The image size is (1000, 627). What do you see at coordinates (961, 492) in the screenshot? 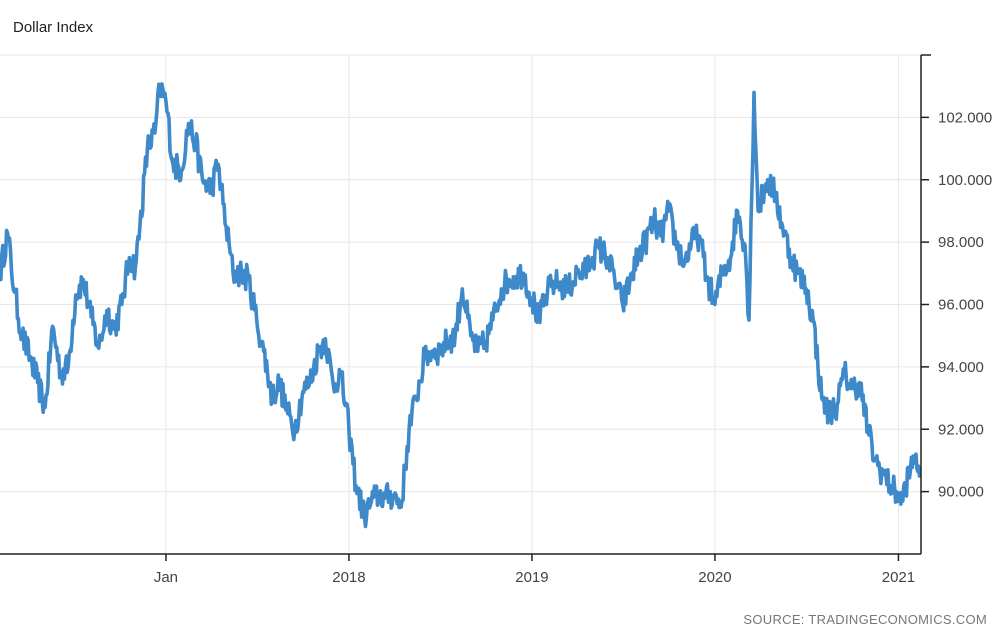
I see `y-tick-label: 90.000` at bounding box center [961, 492].